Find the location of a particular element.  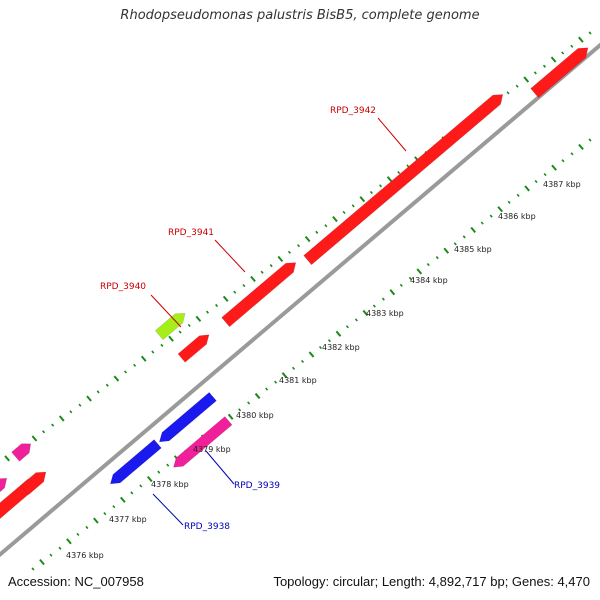

gene-label: RPD_3938 is located at coordinates (207, 527).